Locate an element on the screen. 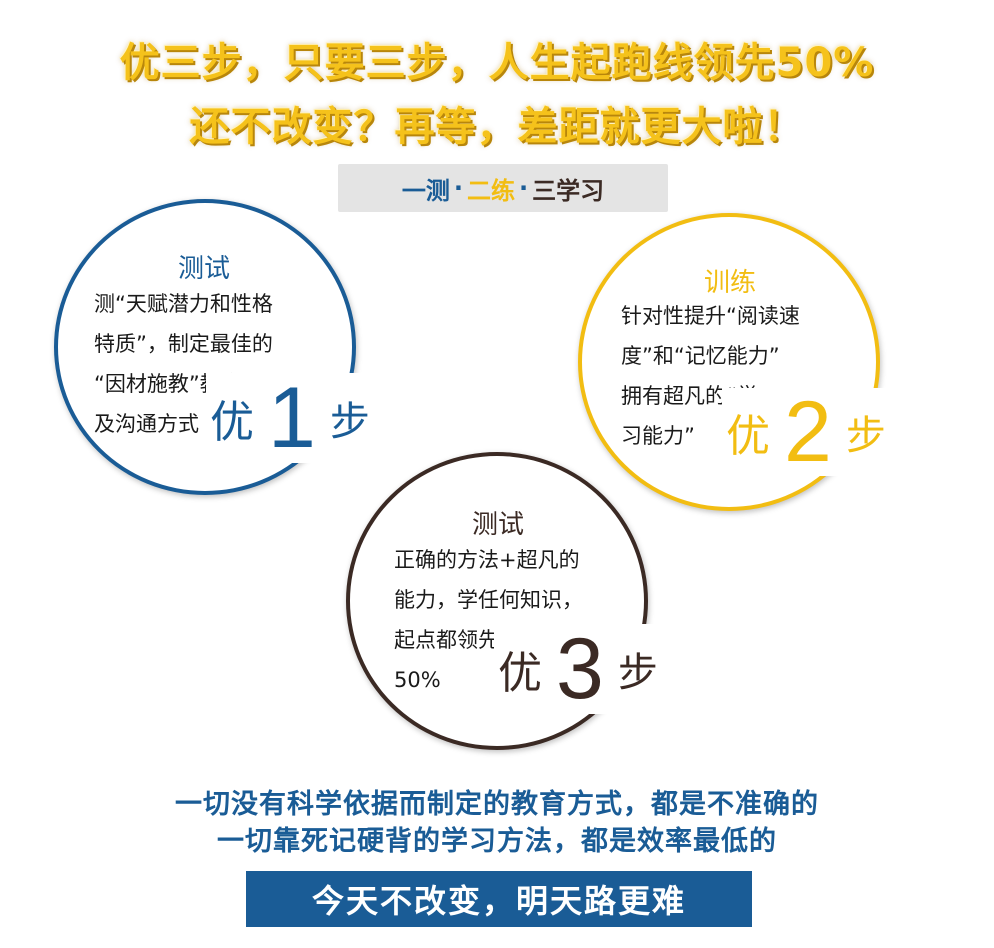 Image resolution: width=994 pixels, height=948 pixels. step-3-number: 3 is located at coordinates (580, 669).